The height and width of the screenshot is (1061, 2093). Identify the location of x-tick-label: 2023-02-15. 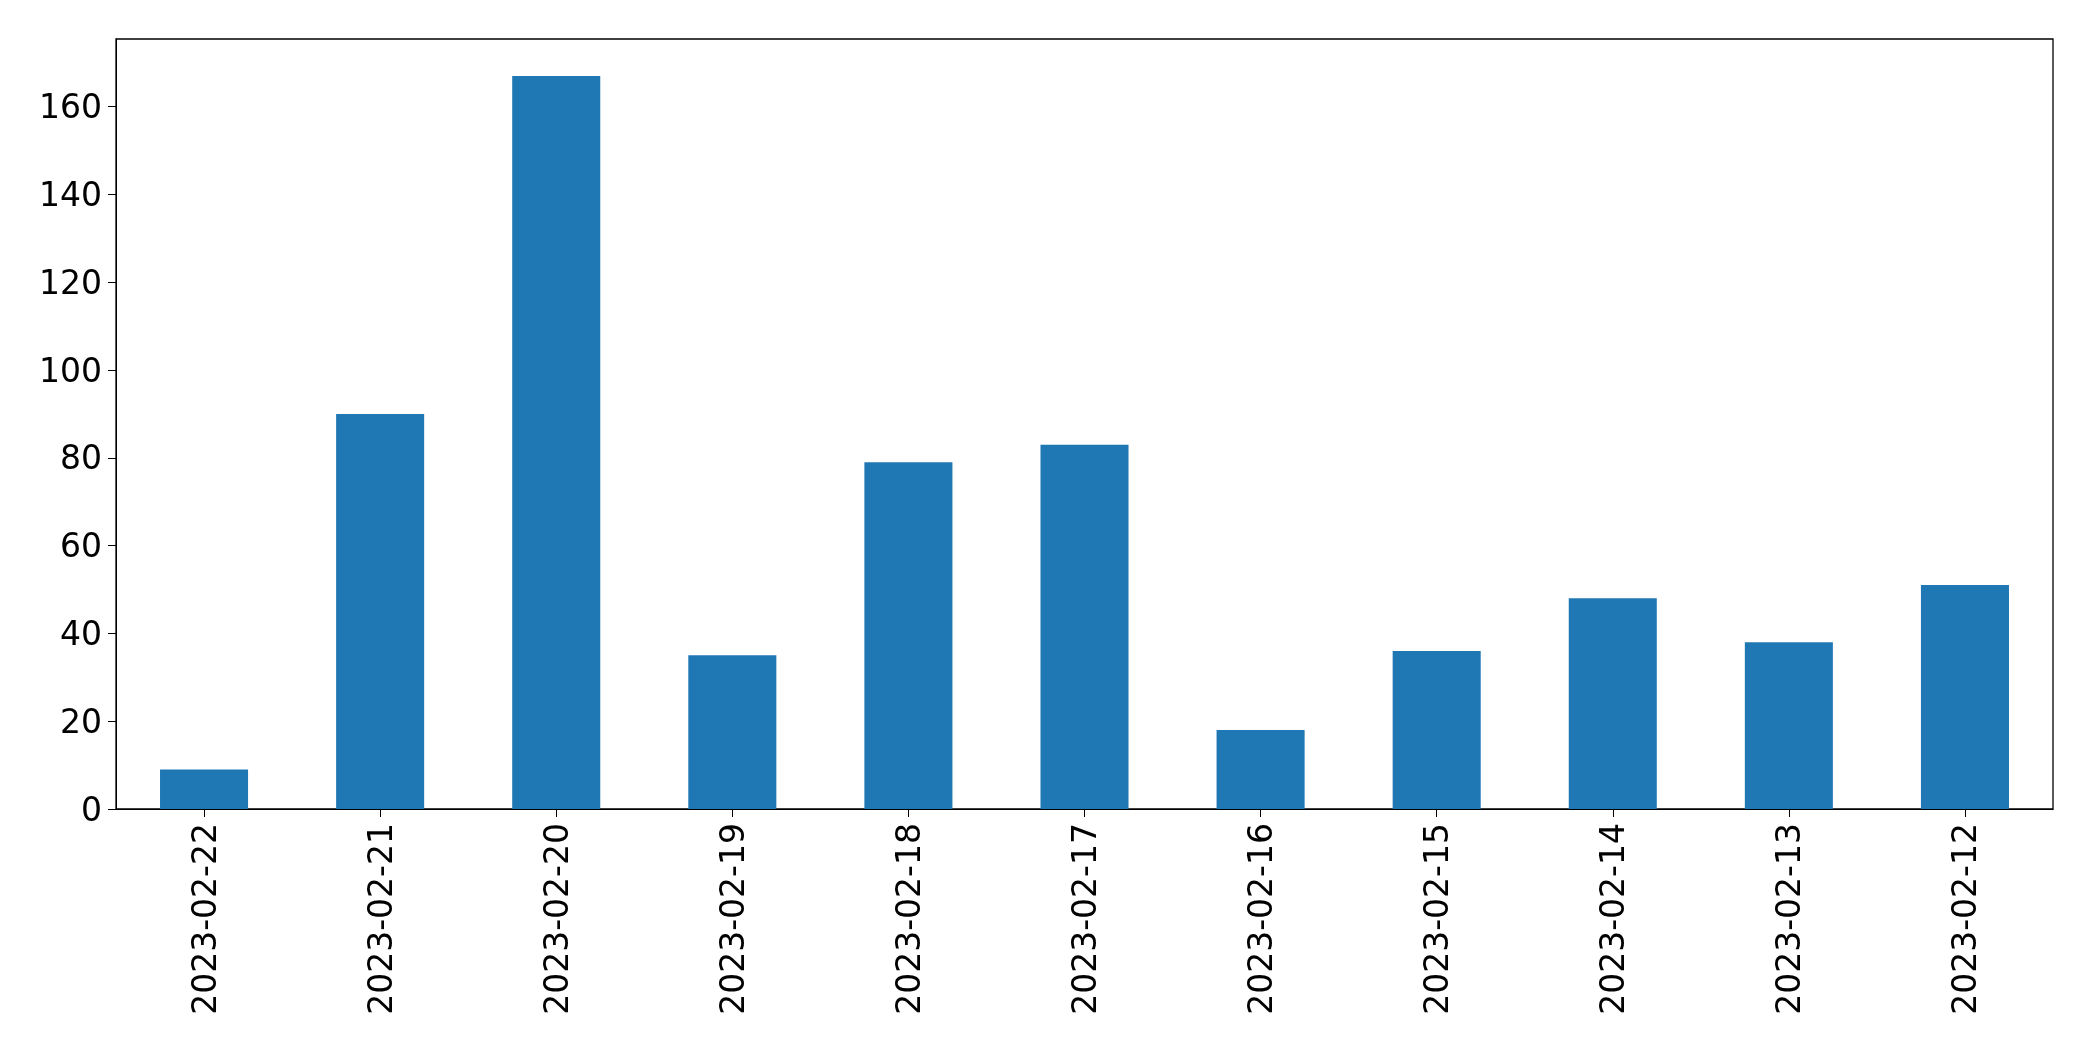
(1437, 919).